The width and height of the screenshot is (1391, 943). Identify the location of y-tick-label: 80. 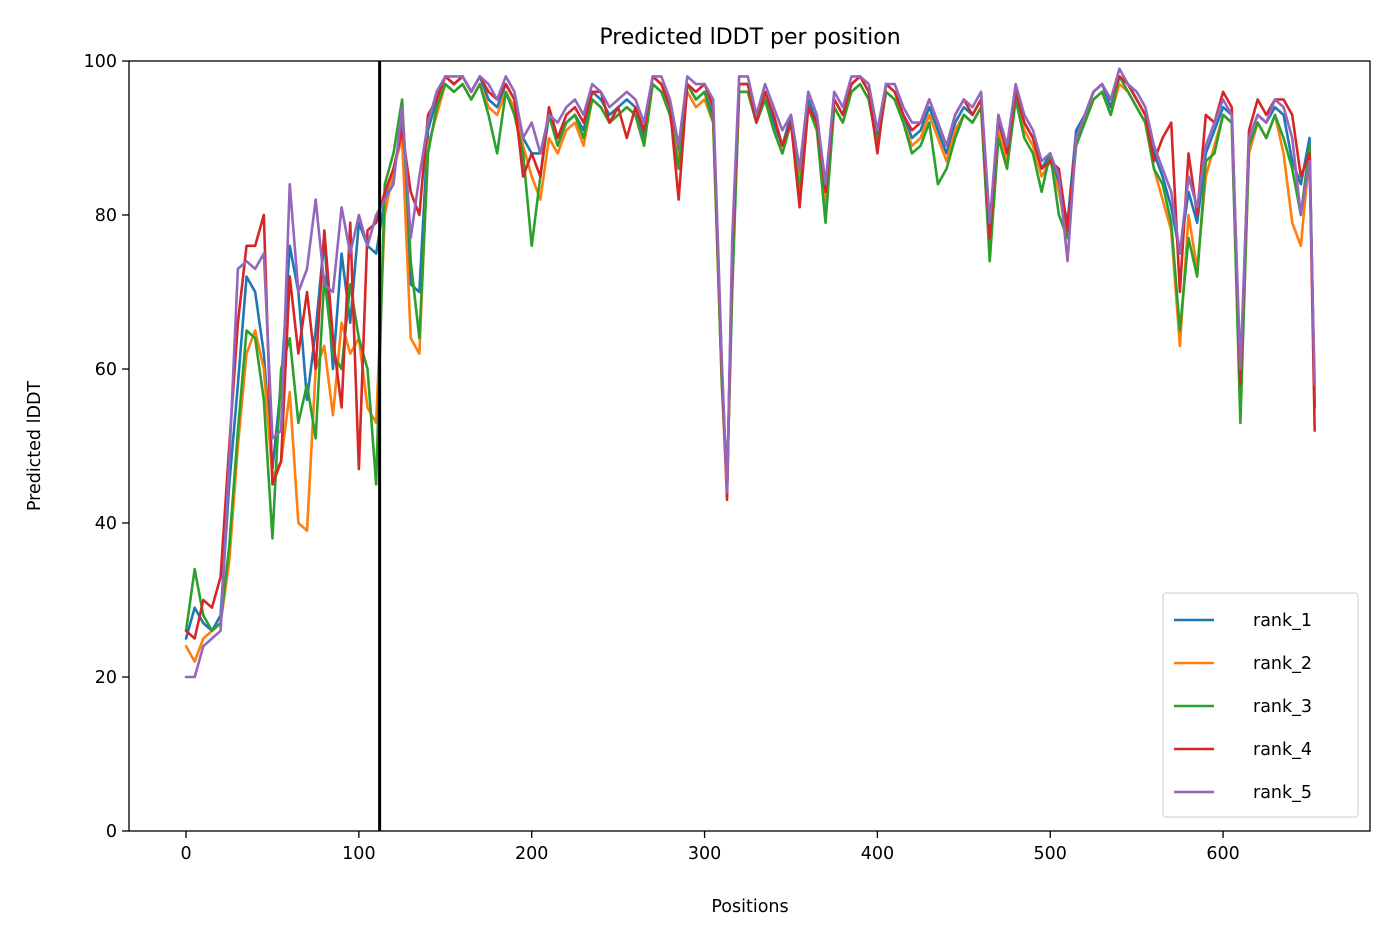
(106, 216).